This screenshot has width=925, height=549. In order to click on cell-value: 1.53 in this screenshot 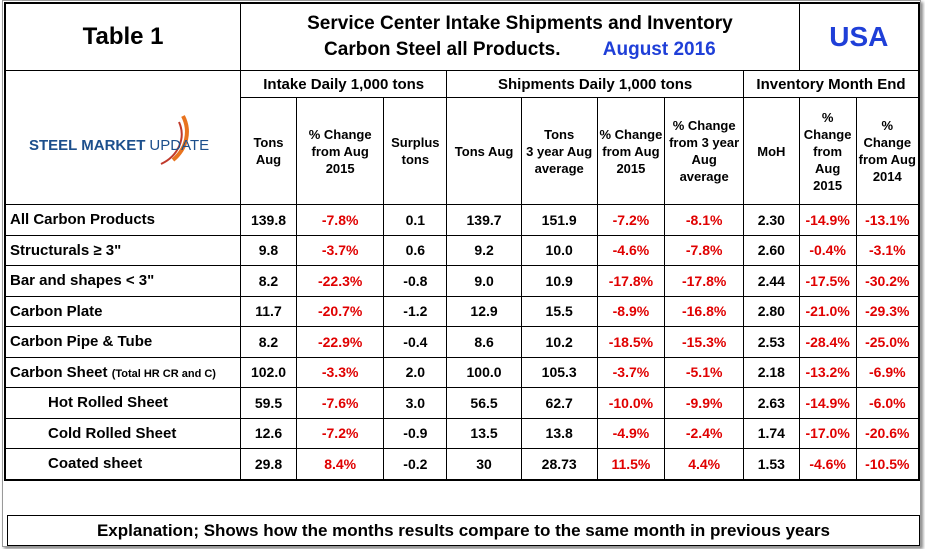, I will do `click(771, 464)`.